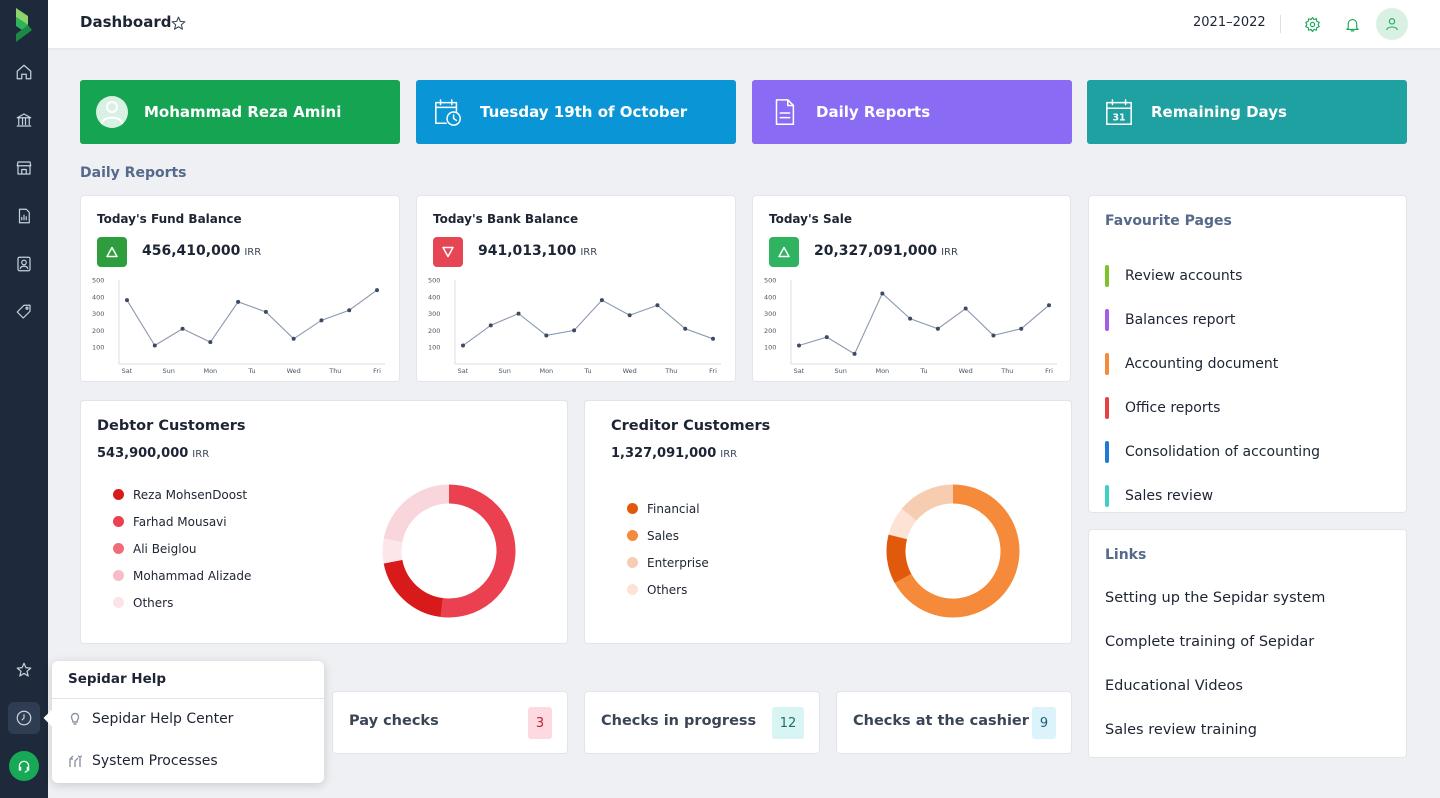 Image resolution: width=1440 pixels, height=798 pixels. What do you see at coordinates (668, 562) in the screenshot?
I see `legend-item: Enterprise` at bounding box center [668, 562].